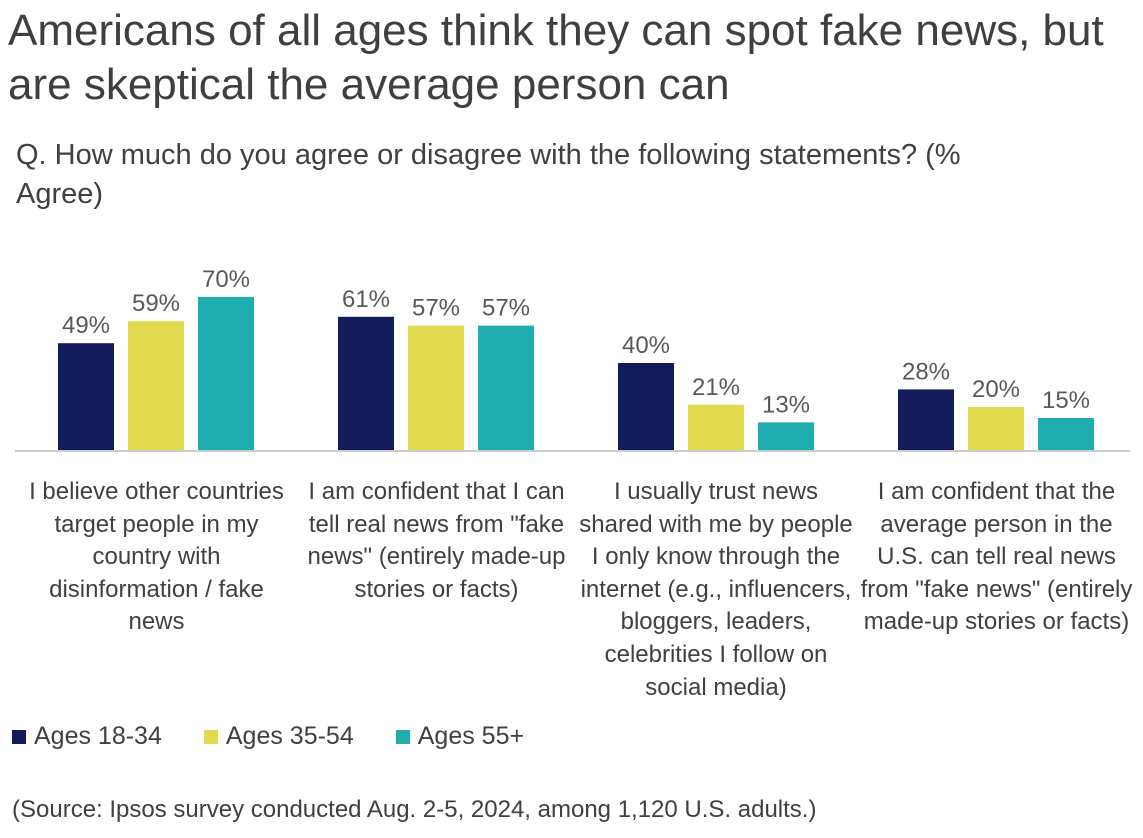  What do you see at coordinates (366, 299) in the screenshot?
I see `data-label: 61%` at bounding box center [366, 299].